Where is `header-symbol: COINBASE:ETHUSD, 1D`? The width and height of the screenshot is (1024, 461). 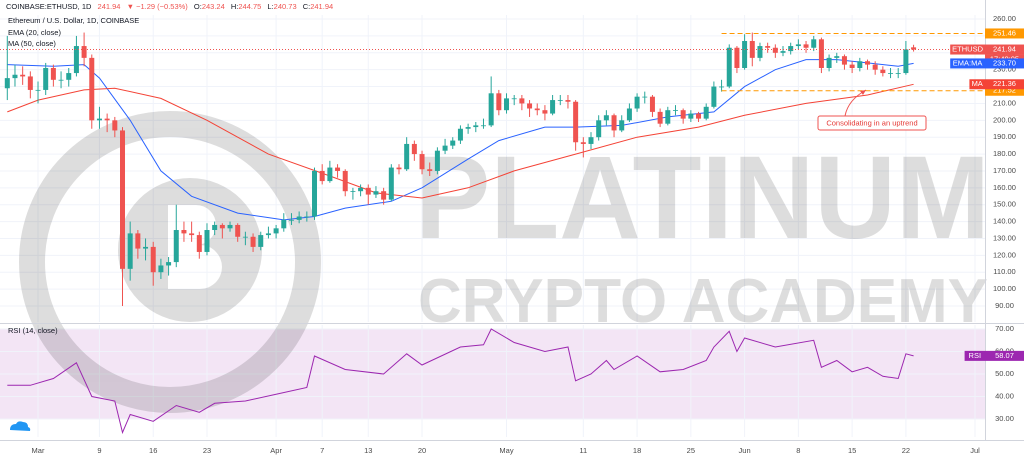
header-symbol: COINBASE:ETHUSD, 1D is located at coordinates (49, 6).